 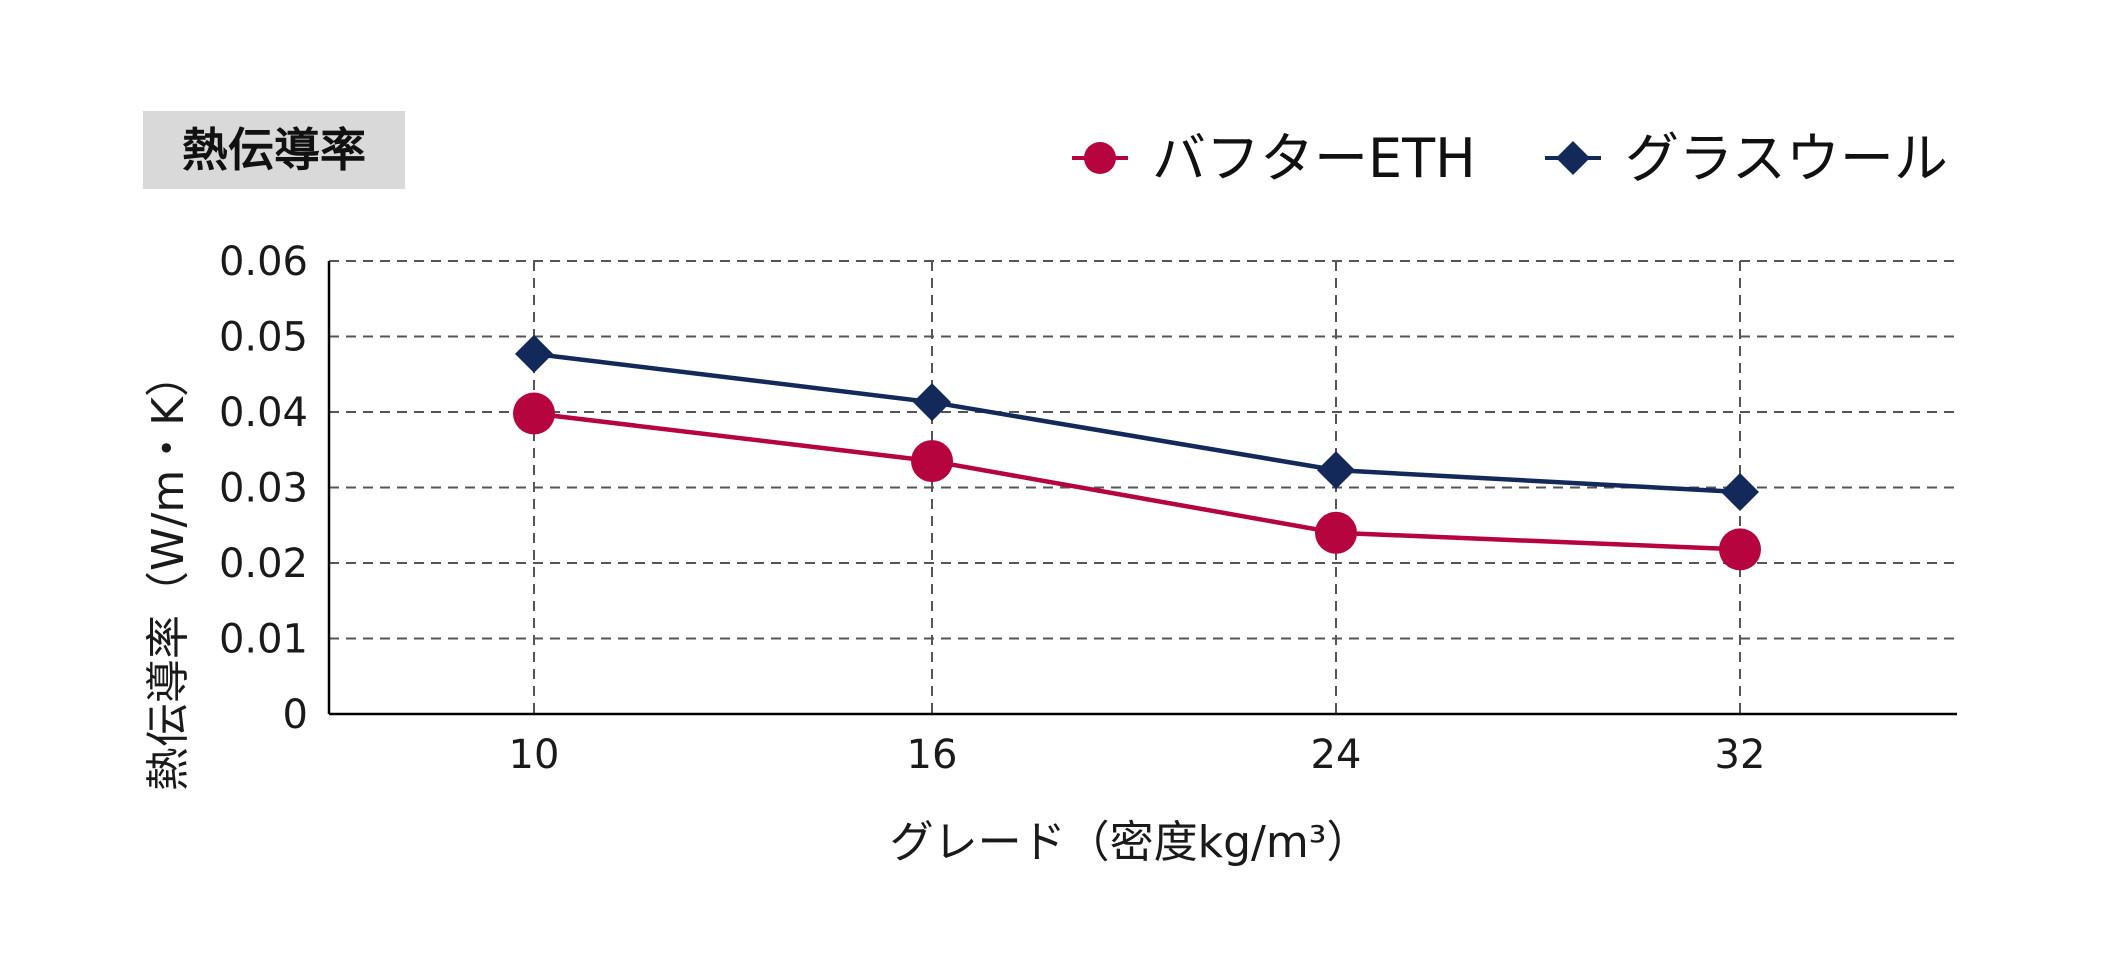 I want to click on y-axis-ticks: 0 0.01 0.02 0.03 0.04 0.05 0.06, so click(x=263, y=488).